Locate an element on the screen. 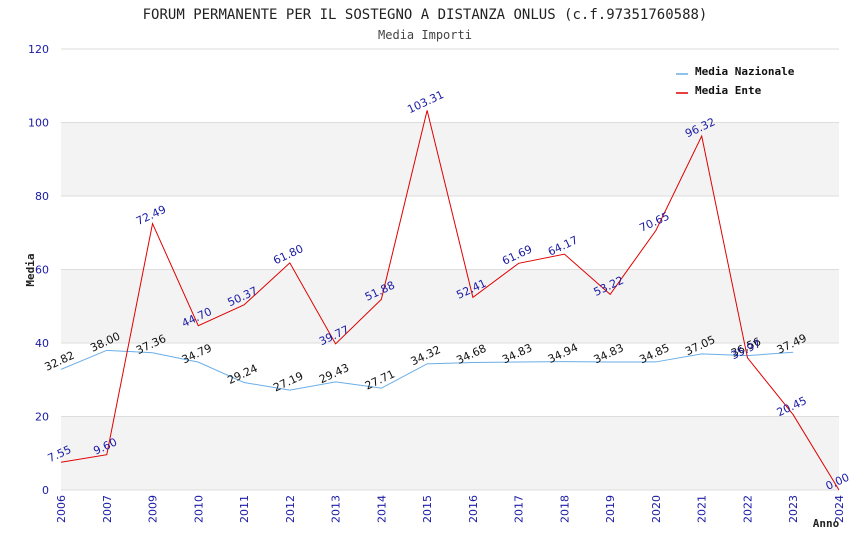  x-tick-label: 2013 is located at coordinates (336, 509).